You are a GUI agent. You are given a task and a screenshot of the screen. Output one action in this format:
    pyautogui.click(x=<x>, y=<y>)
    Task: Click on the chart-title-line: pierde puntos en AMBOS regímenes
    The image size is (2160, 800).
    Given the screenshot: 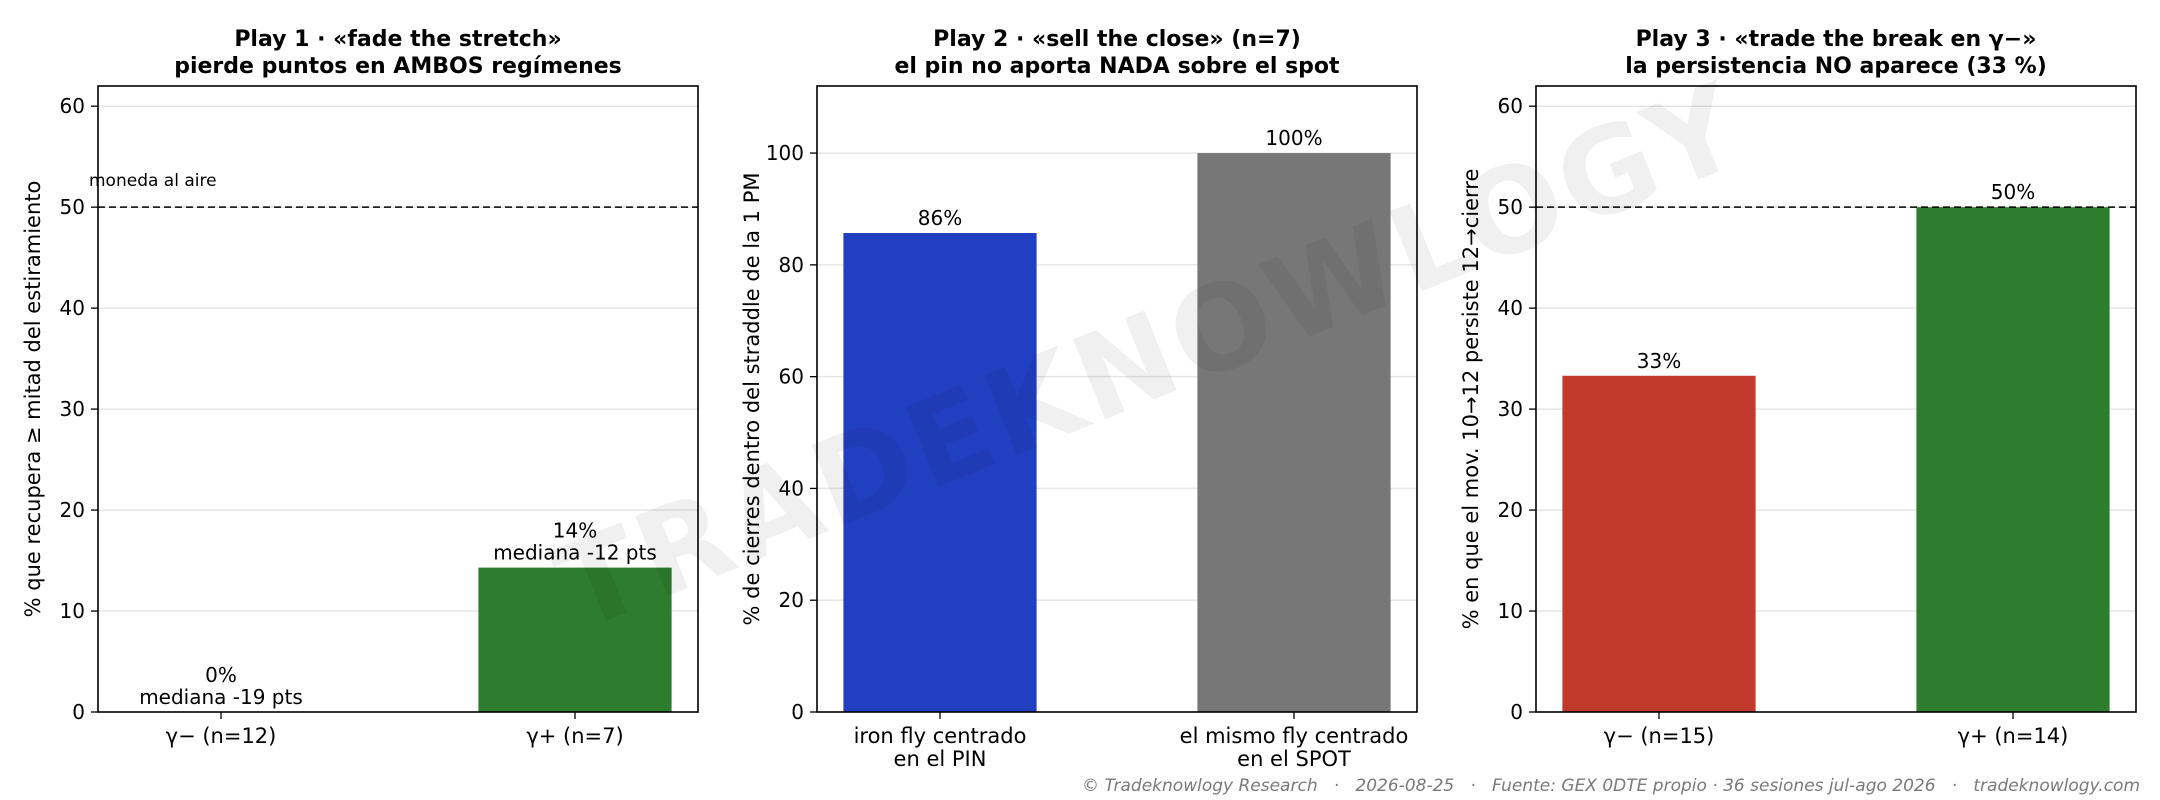 What is the action you would take?
    pyautogui.click(x=398, y=66)
    